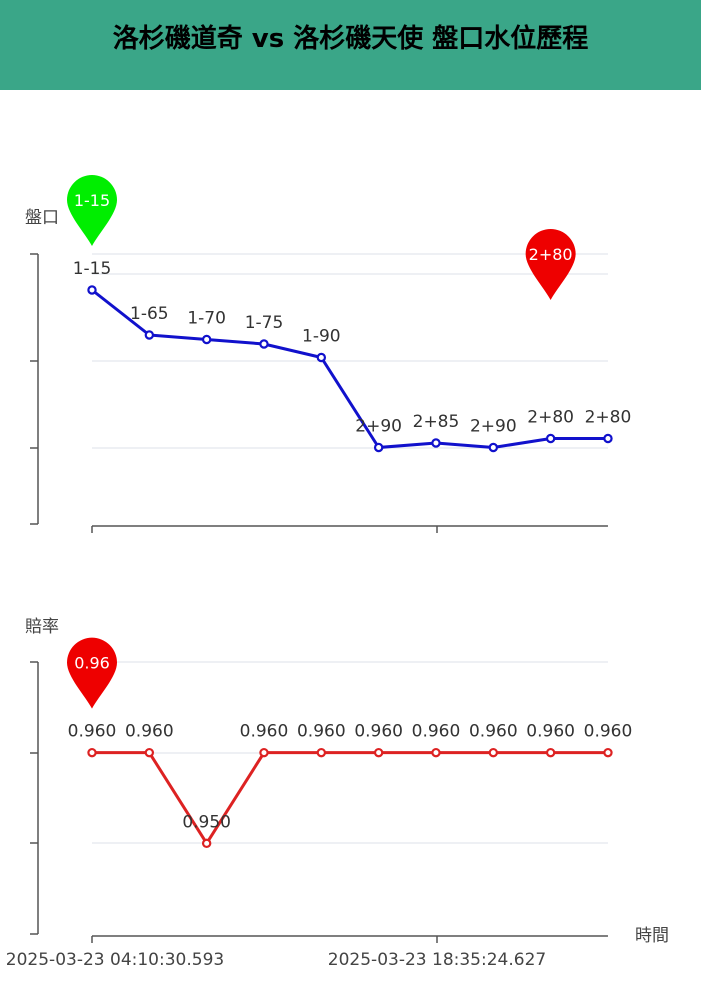  I want to click on data-label: 2+85, so click(436, 422).